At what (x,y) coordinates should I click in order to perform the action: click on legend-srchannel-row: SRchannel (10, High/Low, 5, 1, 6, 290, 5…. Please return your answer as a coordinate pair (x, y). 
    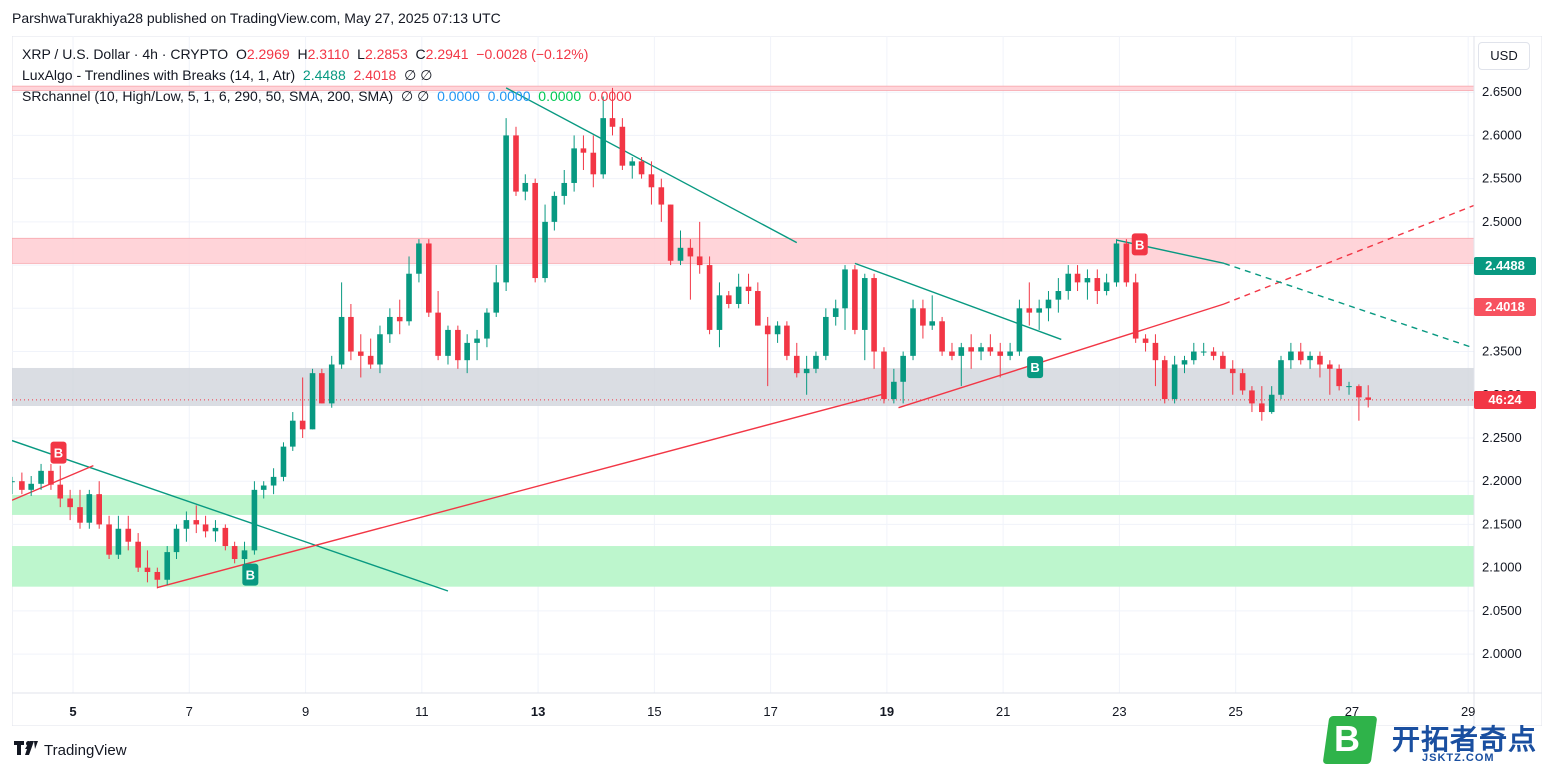
    Looking at the image, I should click on (327, 96).